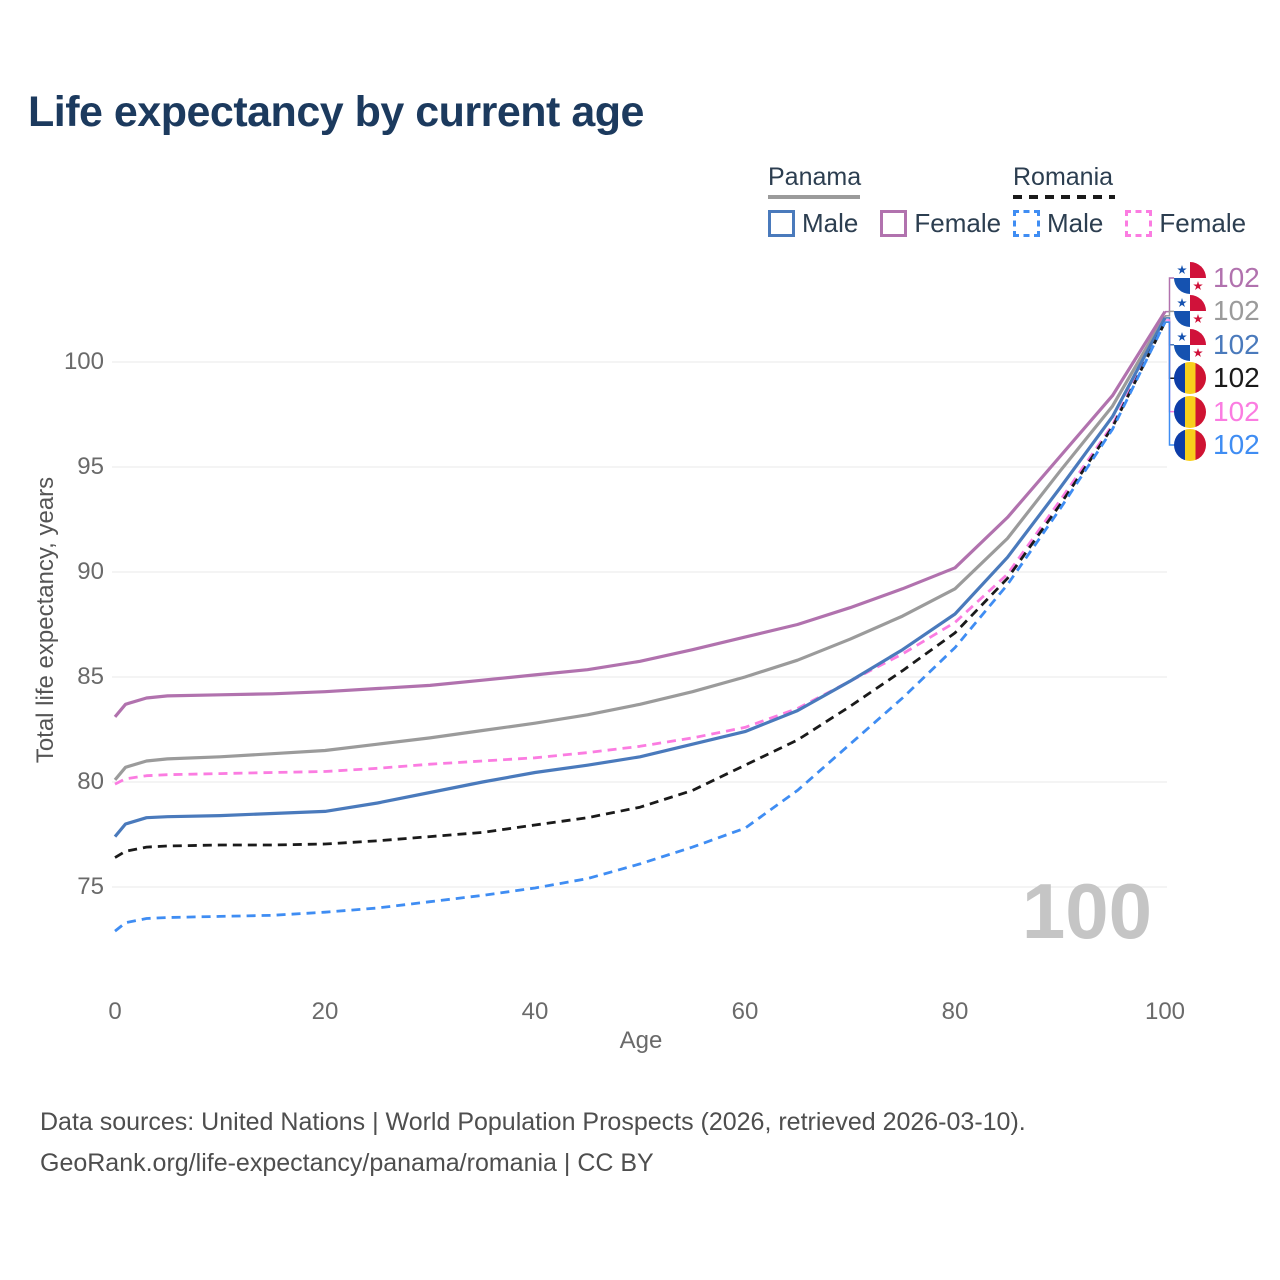 This screenshot has width=1280, height=1280. I want to click on end-label-row-panama-male: 102, so click(1217, 345).